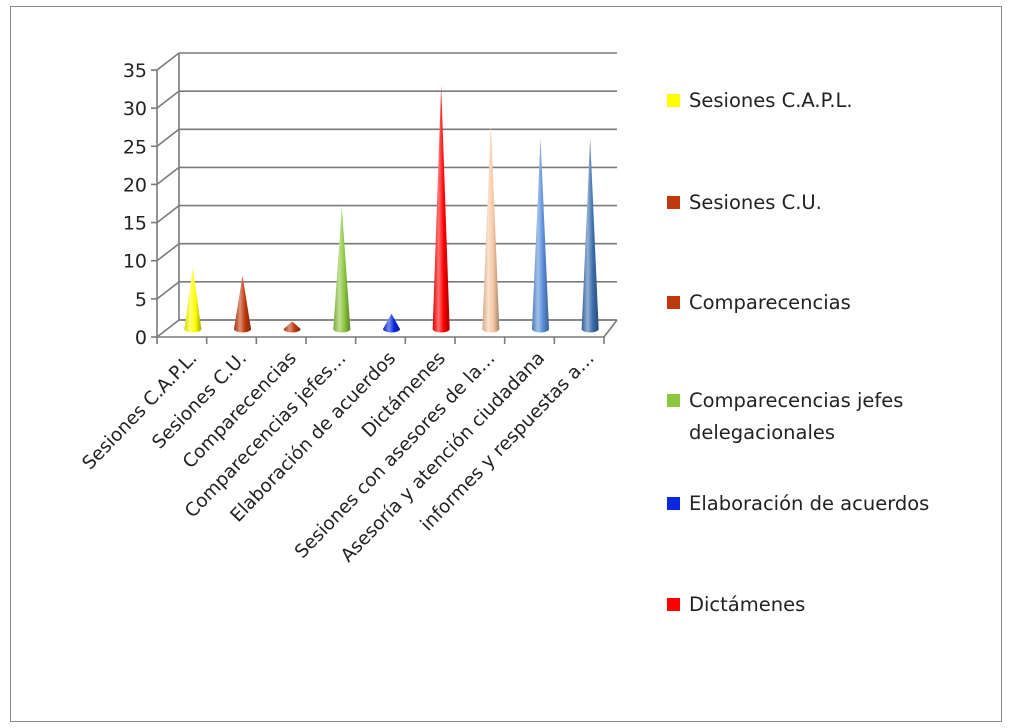  What do you see at coordinates (610, 328) in the screenshot?
I see `floor-right-edge` at bounding box center [610, 328].